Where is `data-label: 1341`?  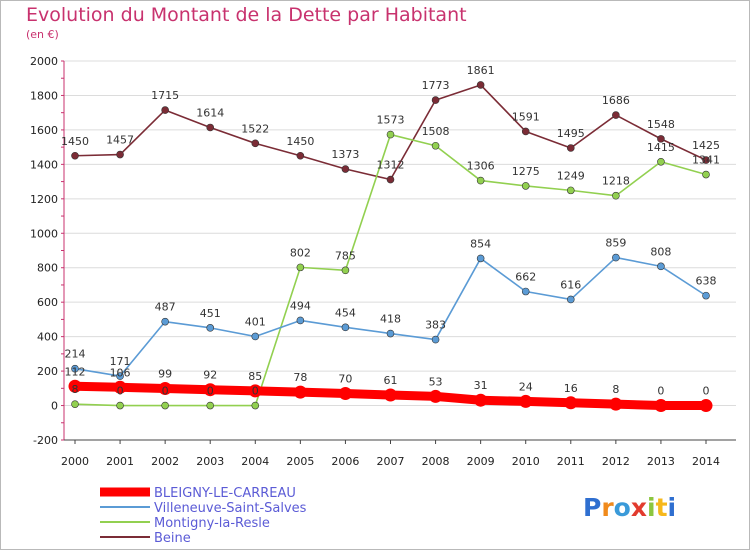 data-label: 1341 is located at coordinates (706, 160).